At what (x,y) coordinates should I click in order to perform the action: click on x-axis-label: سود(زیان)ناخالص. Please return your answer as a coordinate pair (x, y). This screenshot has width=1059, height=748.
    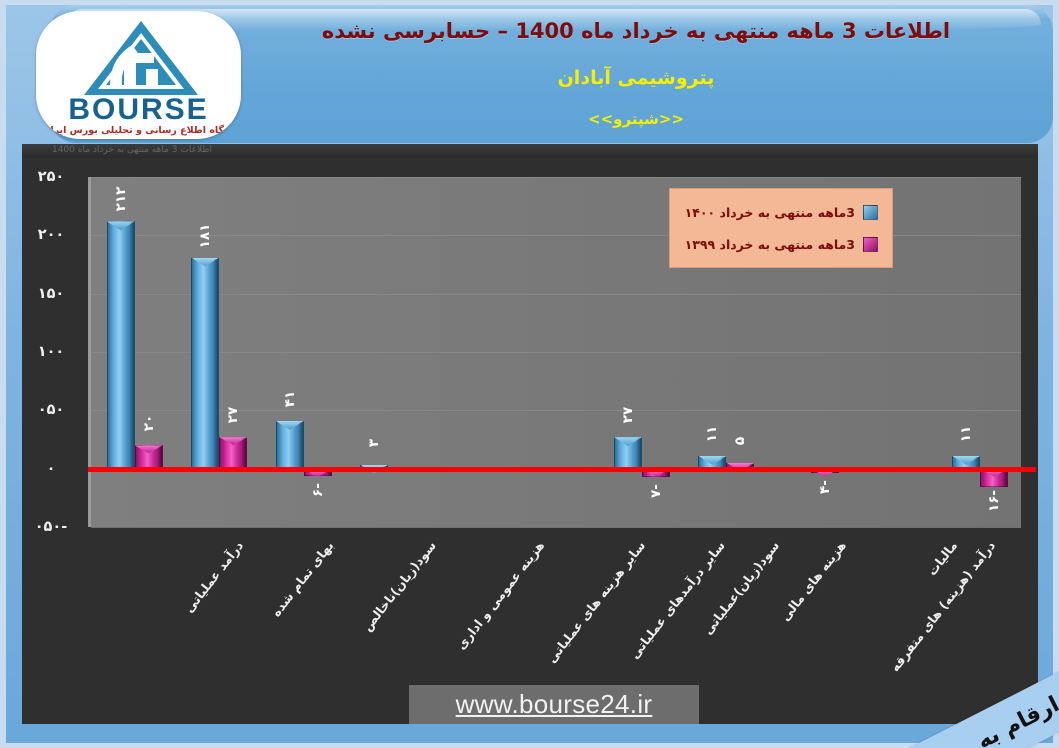
    Looking at the image, I should click on (399, 586).